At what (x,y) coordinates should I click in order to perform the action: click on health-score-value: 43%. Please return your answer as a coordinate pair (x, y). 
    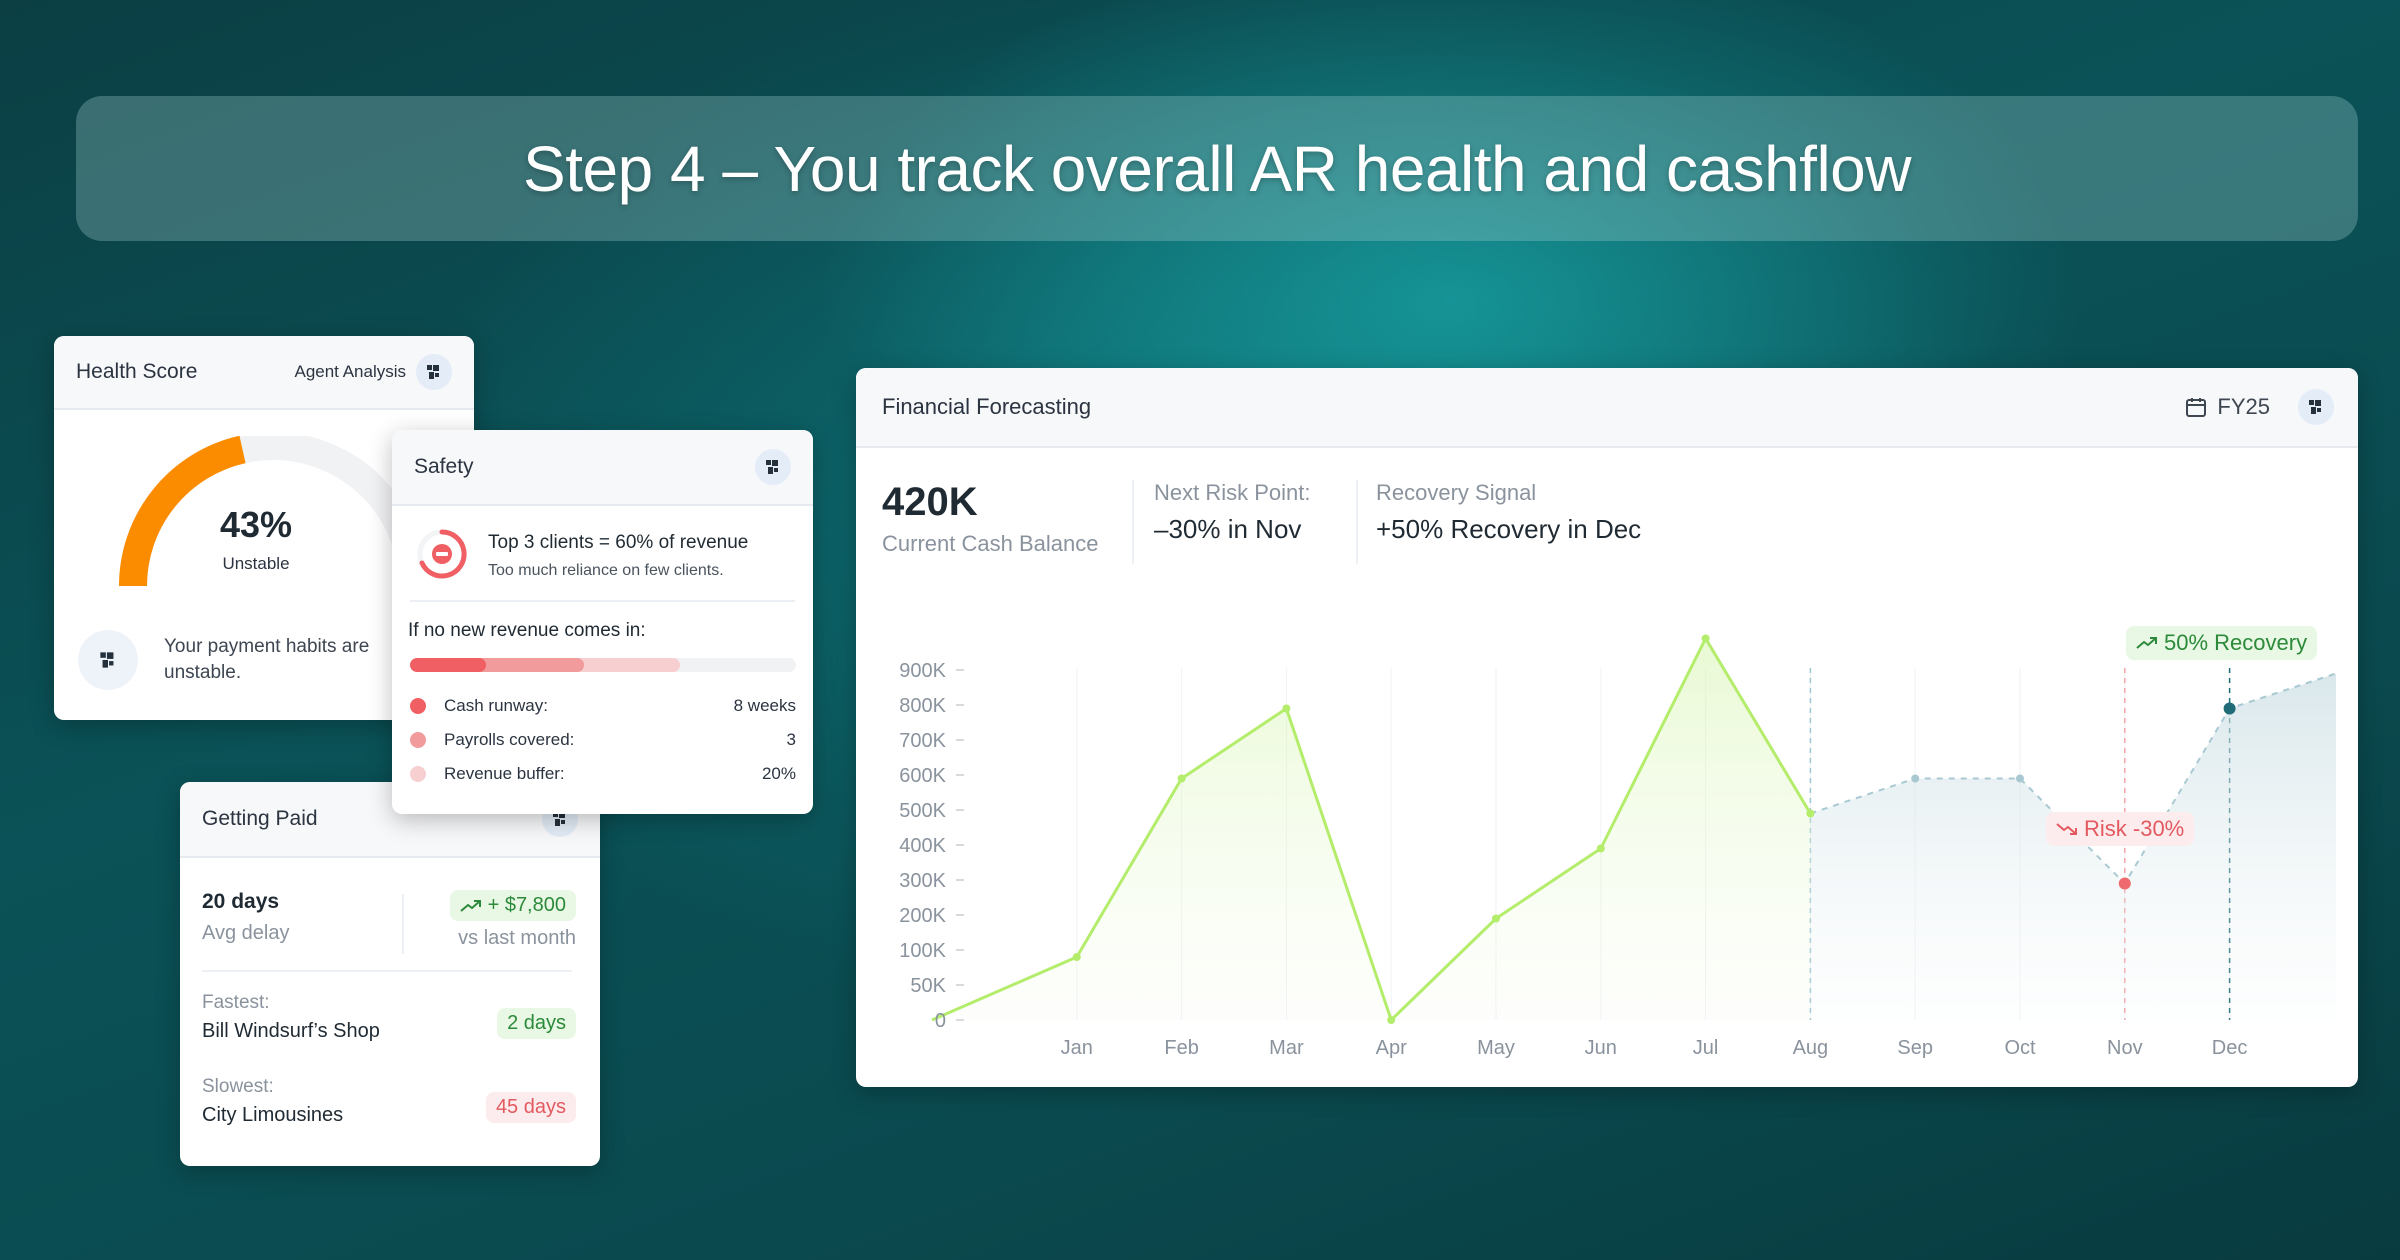
    Looking at the image, I should click on (256, 524).